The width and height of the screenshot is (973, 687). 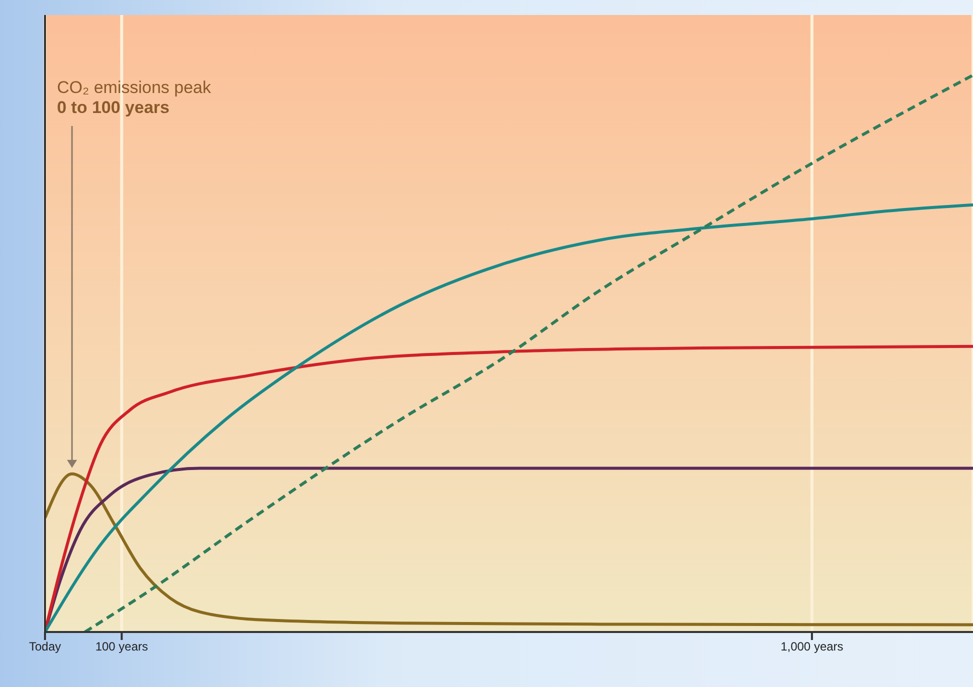 What do you see at coordinates (812, 647) in the screenshot?
I see `x-tick-label: 1,000 years` at bounding box center [812, 647].